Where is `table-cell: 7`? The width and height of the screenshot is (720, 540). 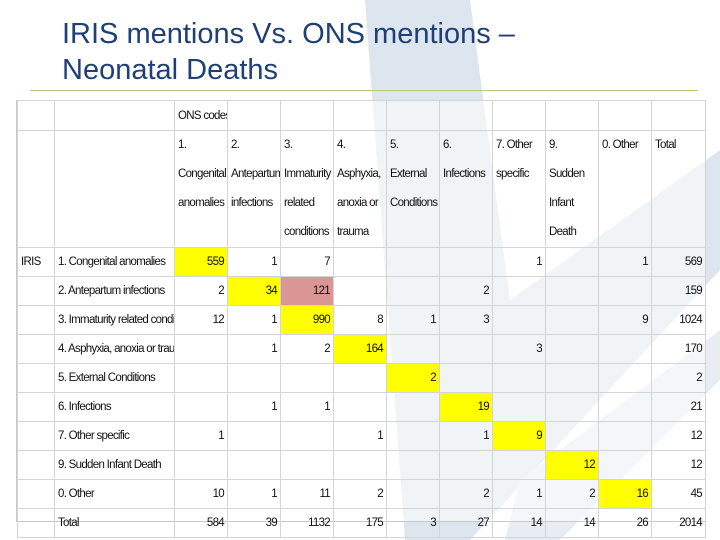
table-cell: 7 is located at coordinates (307, 262).